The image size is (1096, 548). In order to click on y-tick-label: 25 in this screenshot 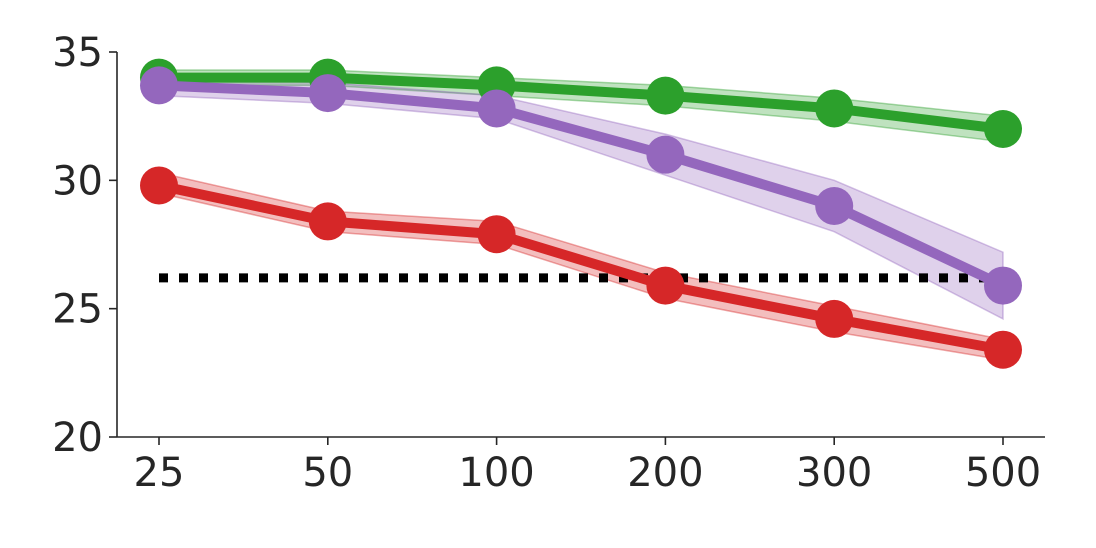, I will do `click(77, 310)`.